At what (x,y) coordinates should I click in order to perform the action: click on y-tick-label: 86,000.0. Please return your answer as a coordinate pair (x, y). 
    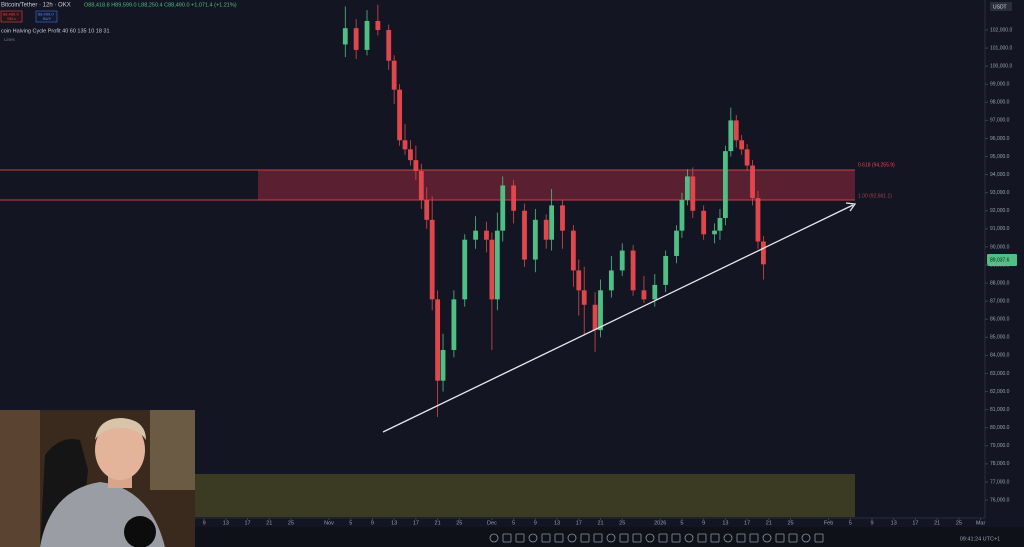
    Looking at the image, I should click on (1000, 320).